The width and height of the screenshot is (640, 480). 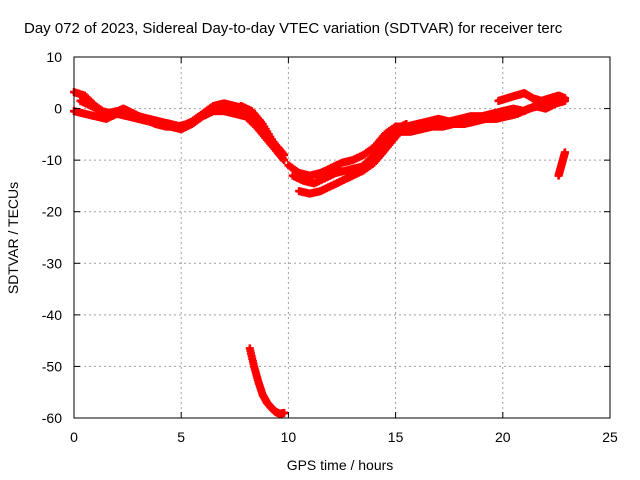 I want to click on y-tick-label: 0, so click(x=58, y=109).